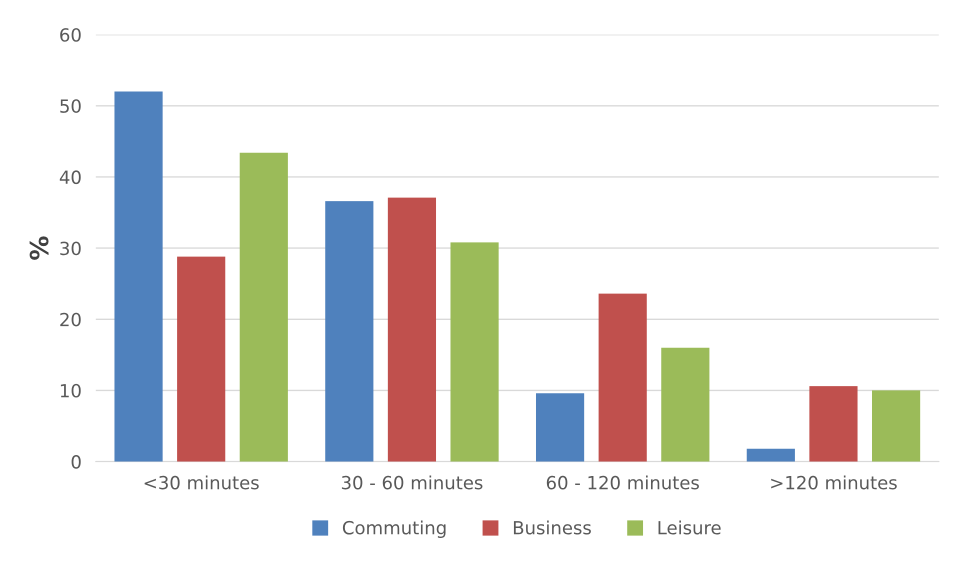 This screenshot has width=958, height=577. I want to click on legend-label: Business, so click(552, 527).